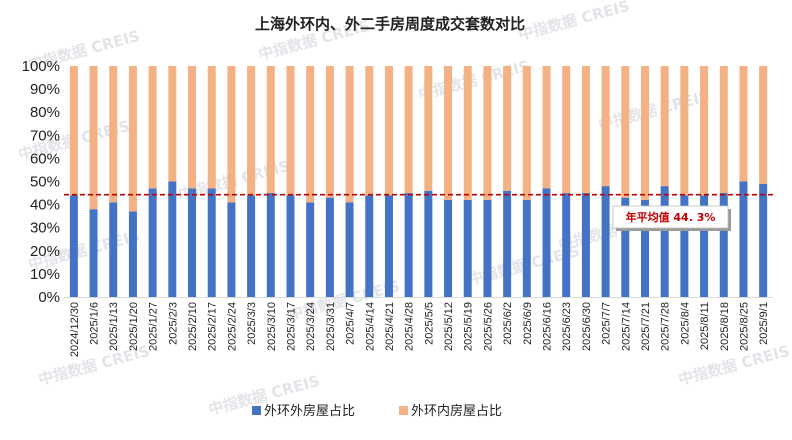 This screenshot has height=440, width=792. I want to click on x-tick-label: 2025/5/19, so click(469, 326).